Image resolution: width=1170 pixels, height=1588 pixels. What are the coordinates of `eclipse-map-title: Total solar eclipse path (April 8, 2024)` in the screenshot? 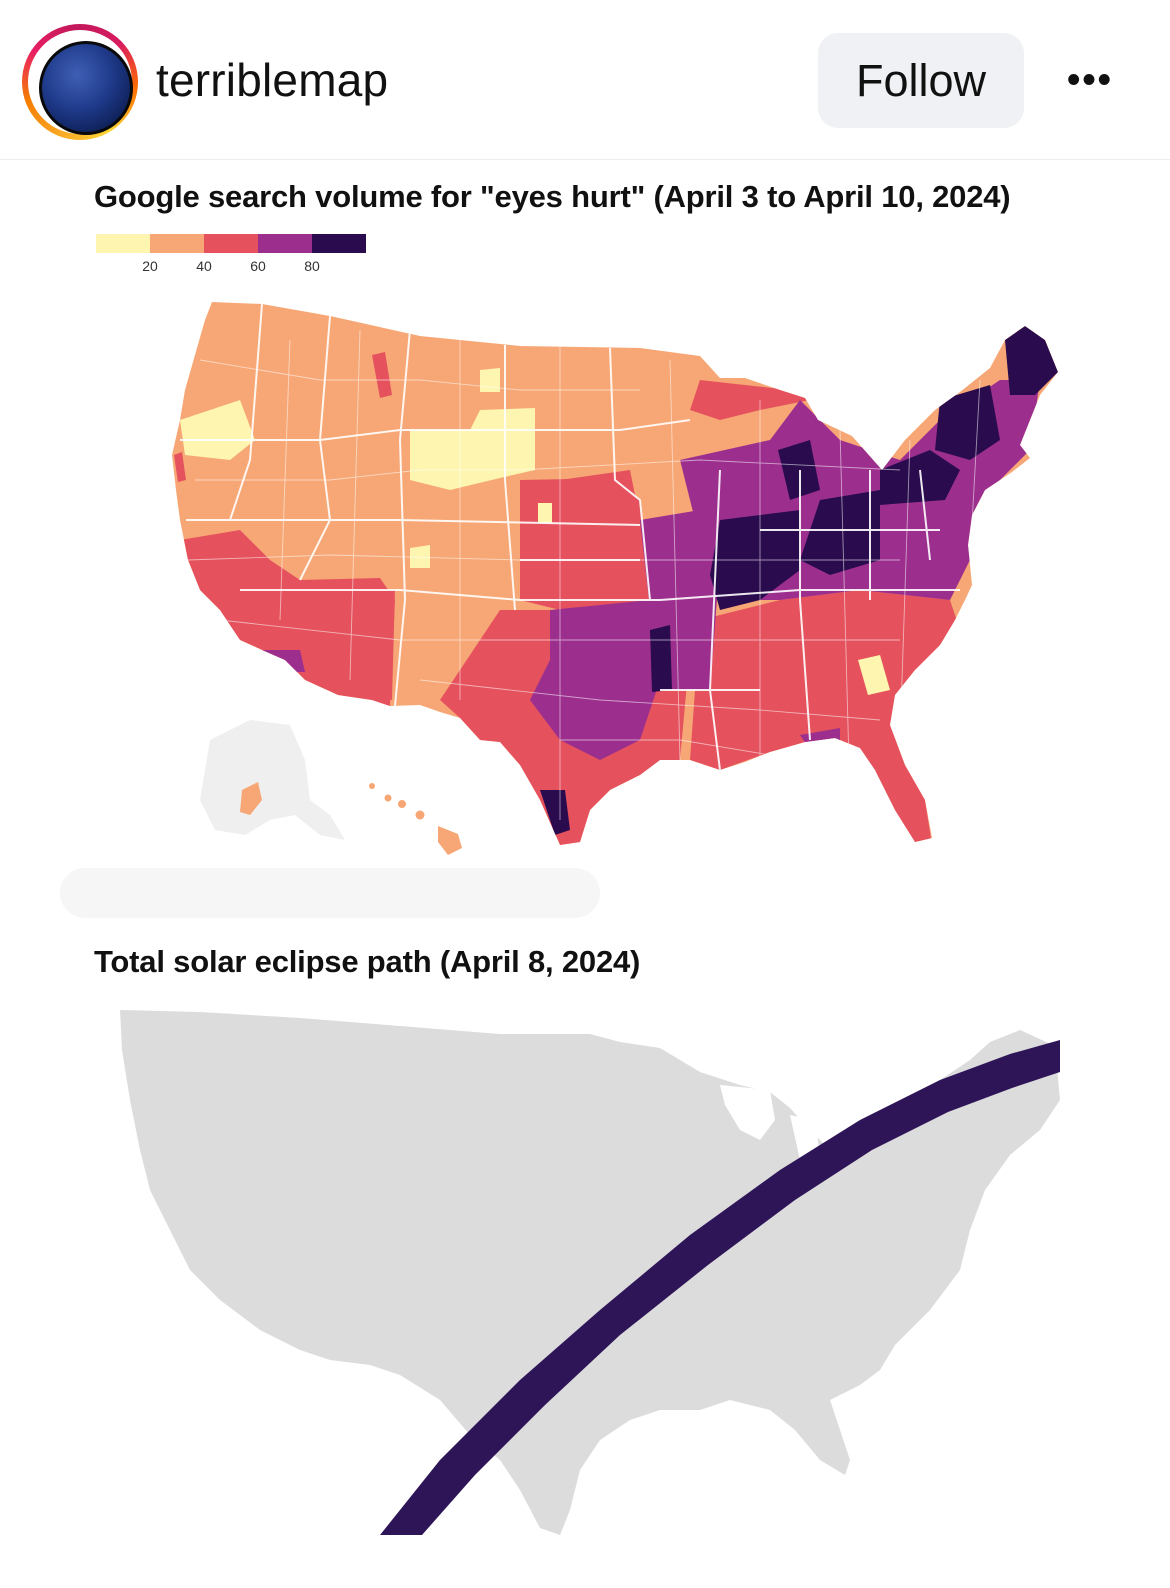 It's located at (367, 961).